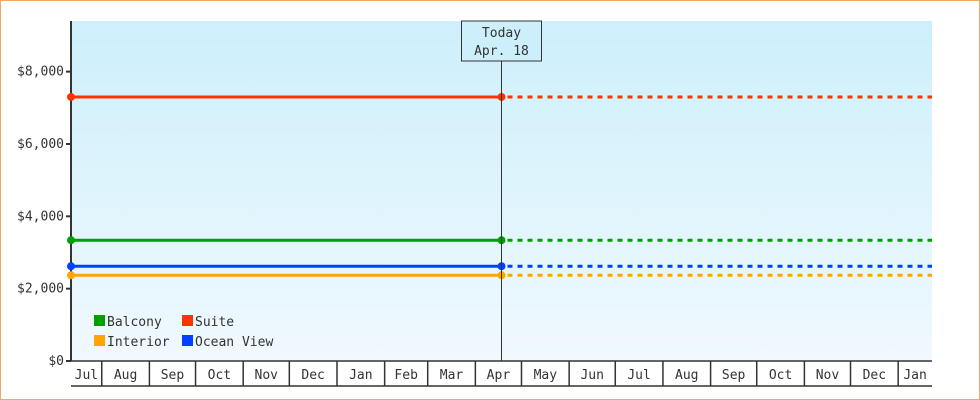 The width and height of the screenshot is (980, 400). I want to click on legend-label: Suite, so click(214, 322).